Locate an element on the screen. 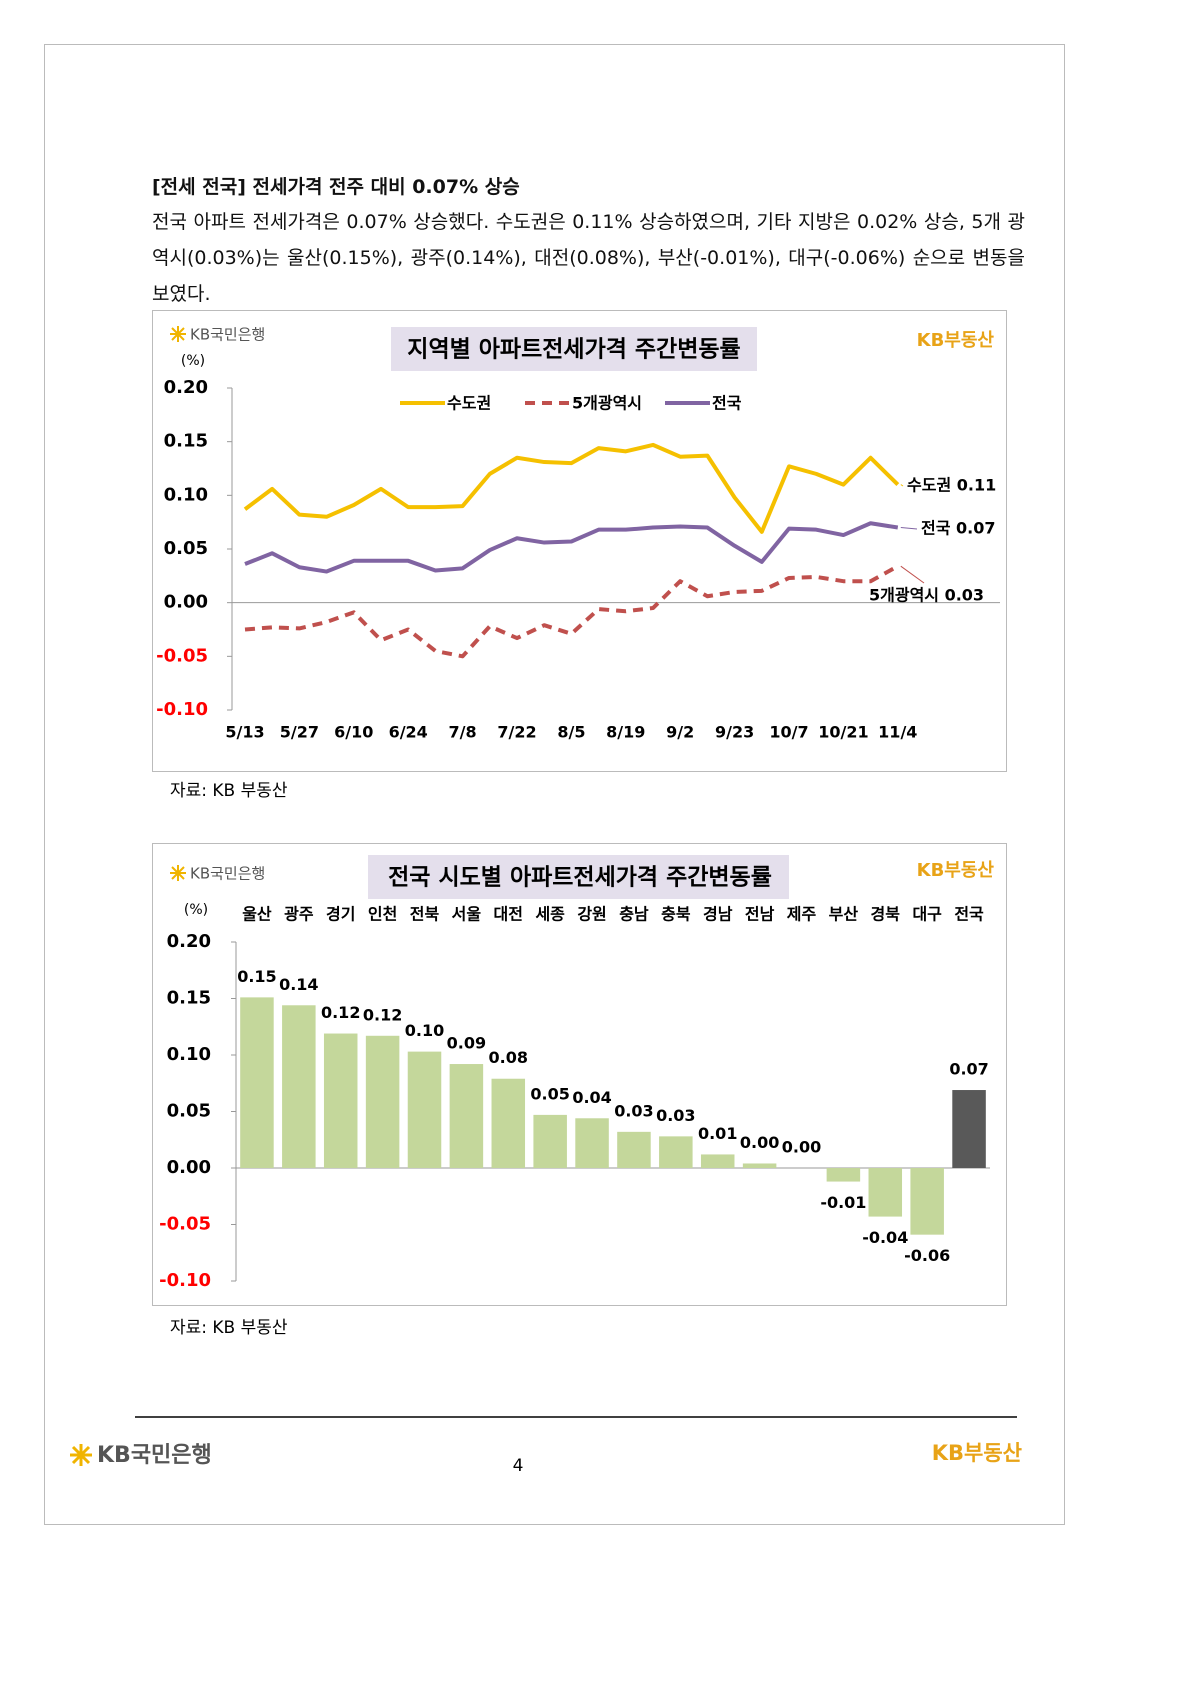 The image size is (1190, 1683). x-tick-label: 5/13 is located at coordinates (244, 732).